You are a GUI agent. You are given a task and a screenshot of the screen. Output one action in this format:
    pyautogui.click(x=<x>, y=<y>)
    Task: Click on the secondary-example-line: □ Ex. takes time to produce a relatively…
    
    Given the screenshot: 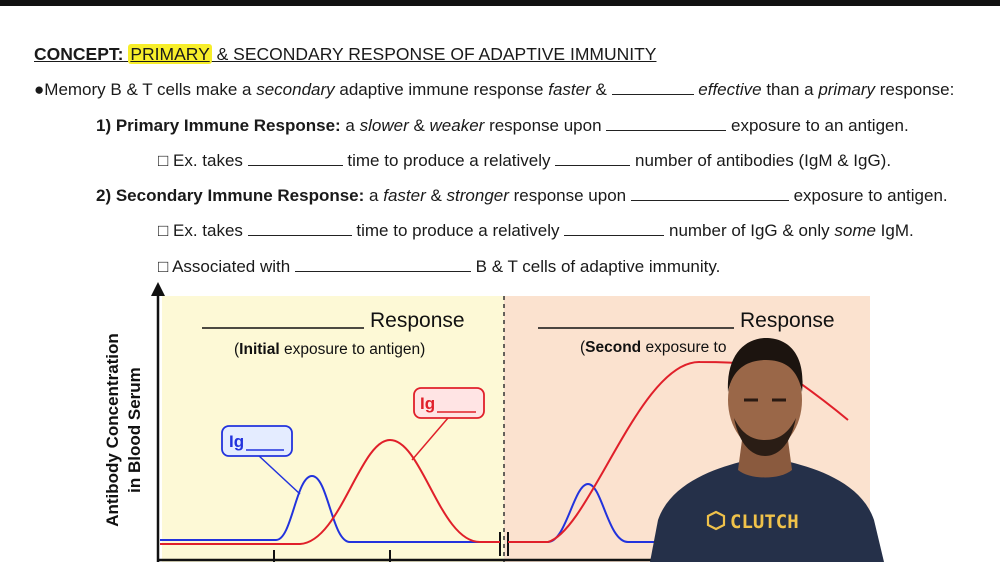 What is the action you would take?
    pyautogui.click(x=536, y=231)
    